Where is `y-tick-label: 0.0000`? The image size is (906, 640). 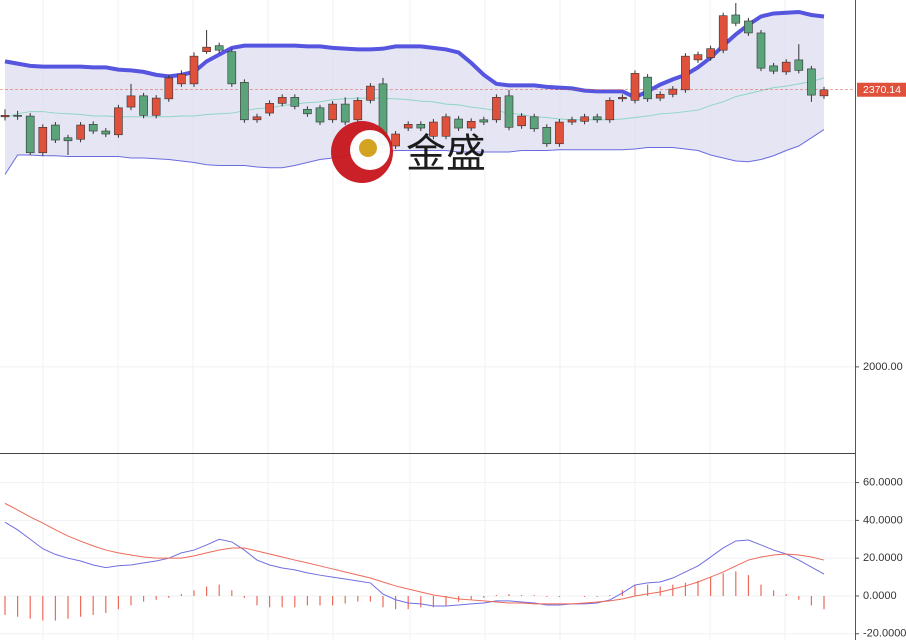
y-tick-label: 0.0000 is located at coordinates (880, 596).